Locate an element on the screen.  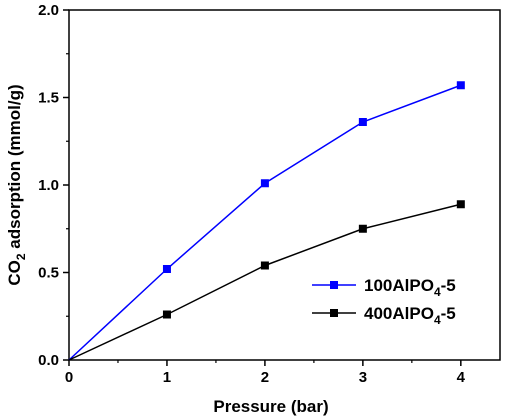
y-axis-title-rest: adsorption (mmol/g) is located at coordinates (14, 168).